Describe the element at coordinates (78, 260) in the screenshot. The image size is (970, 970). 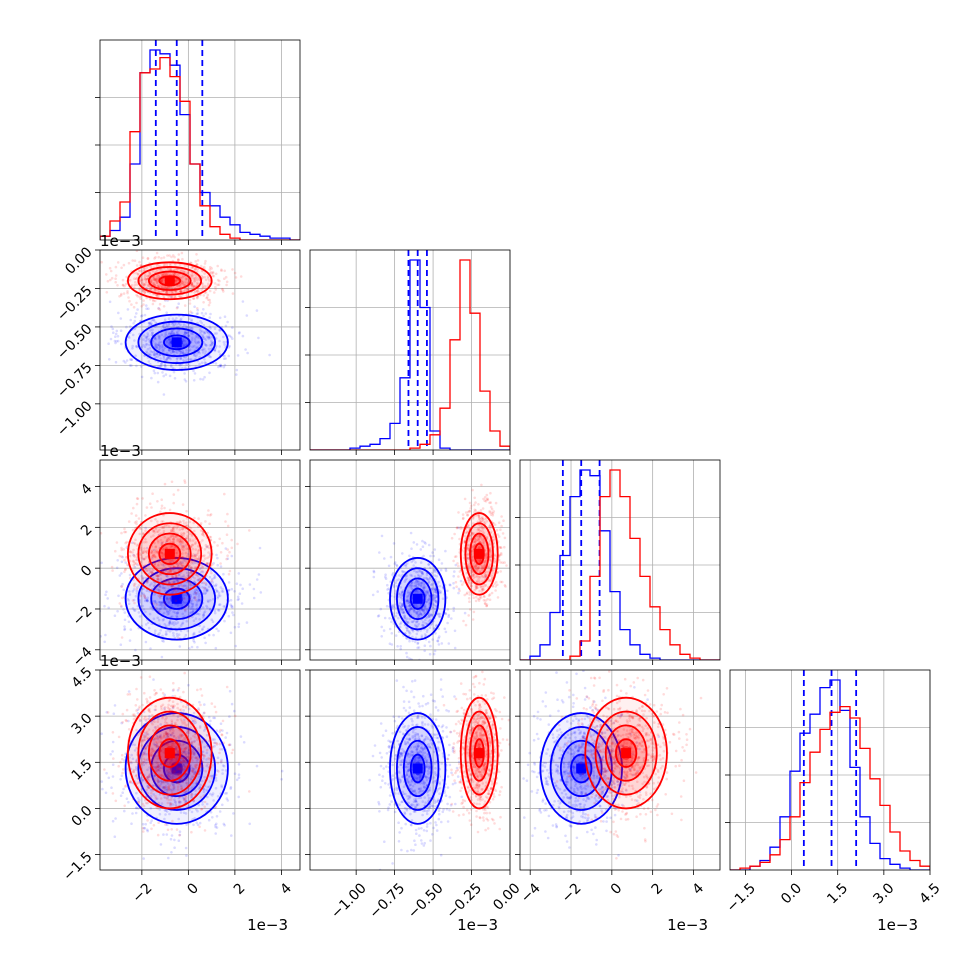
I see `y-tick-label: 0.00` at that location.